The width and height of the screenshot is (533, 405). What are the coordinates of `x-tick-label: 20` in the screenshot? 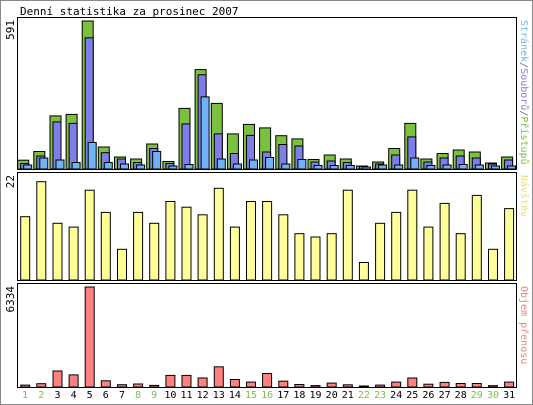 It's located at (332, 395).